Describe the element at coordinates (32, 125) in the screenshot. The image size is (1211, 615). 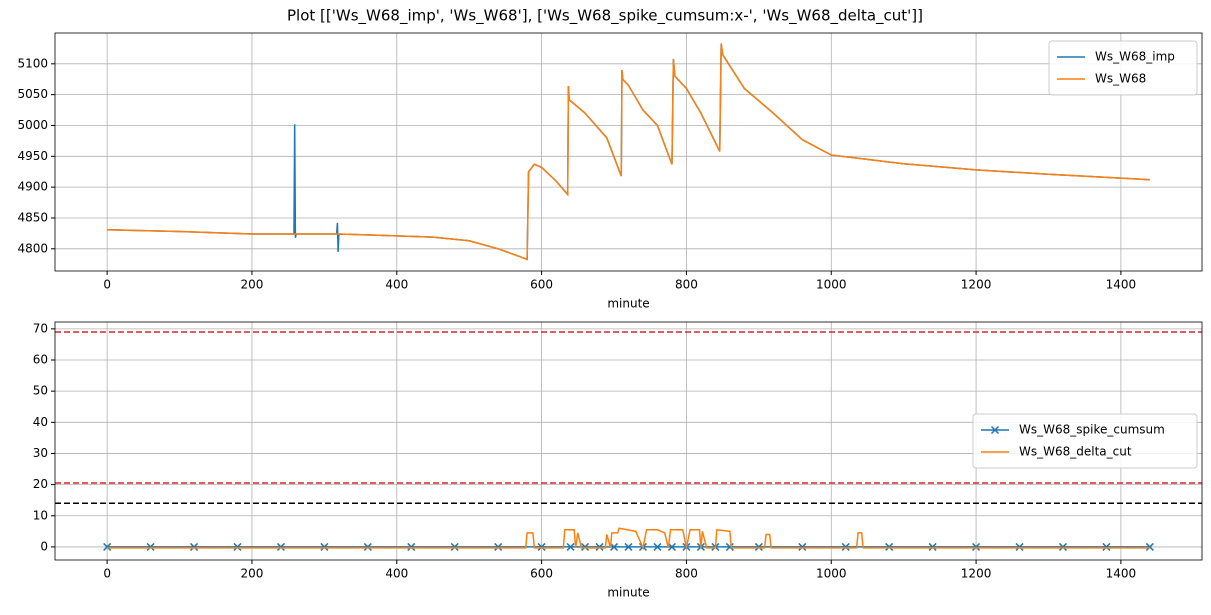
I see `y-tick-label: 5000` at that location.